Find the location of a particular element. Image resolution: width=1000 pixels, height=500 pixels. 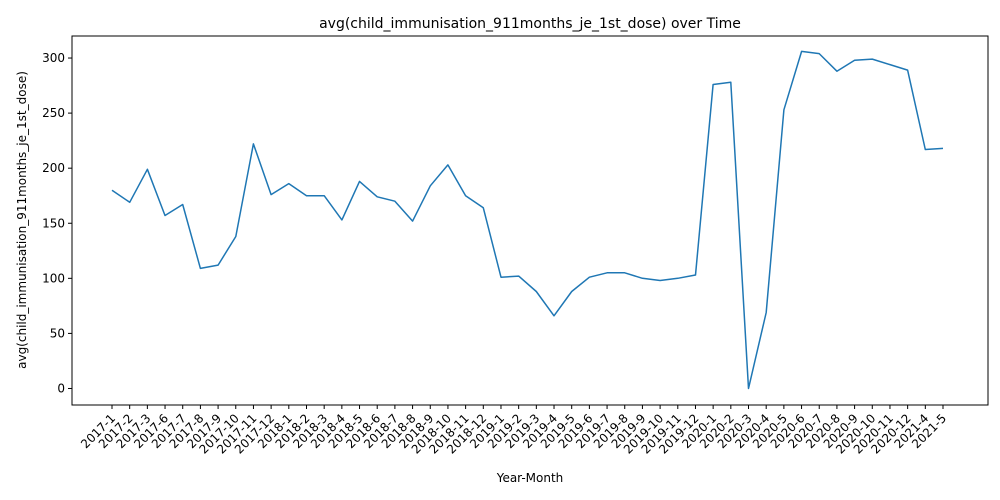

y-tick-label: 300 is located at coordinates (53, 58).